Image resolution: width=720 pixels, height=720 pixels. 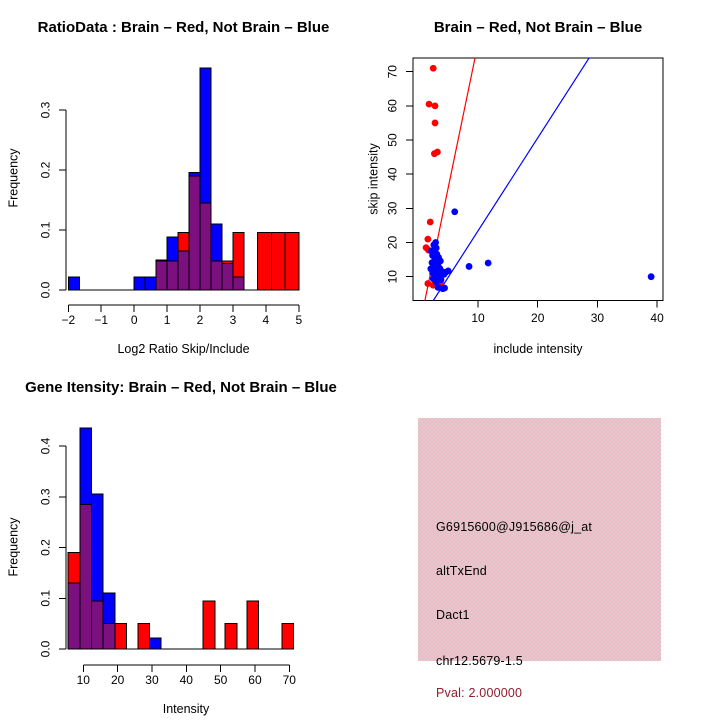 I want to click on info-line-location: chr12.5679-1.5, so click(x=479, y=661).